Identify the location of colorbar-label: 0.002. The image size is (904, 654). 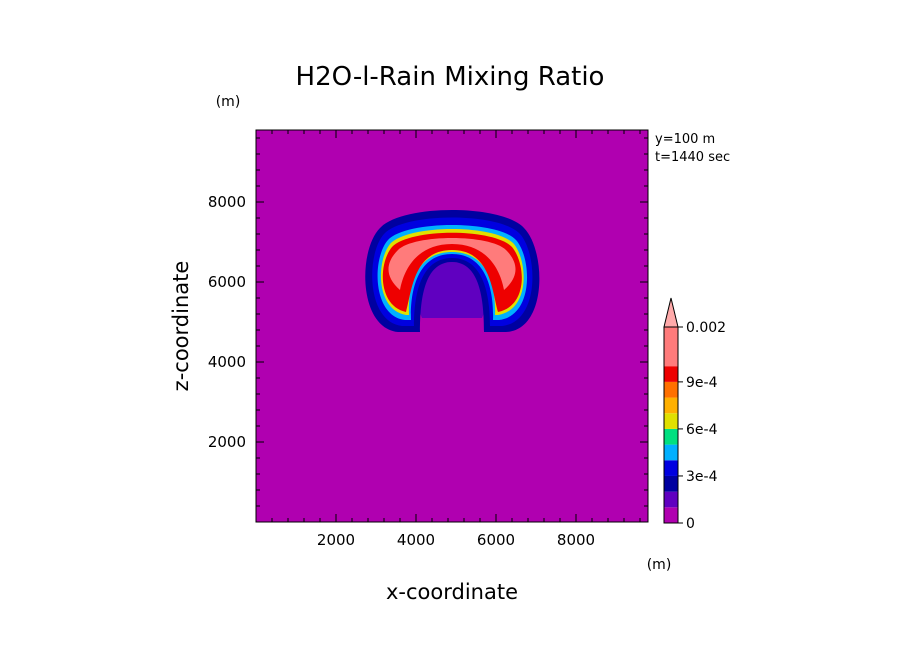
(706, 328).